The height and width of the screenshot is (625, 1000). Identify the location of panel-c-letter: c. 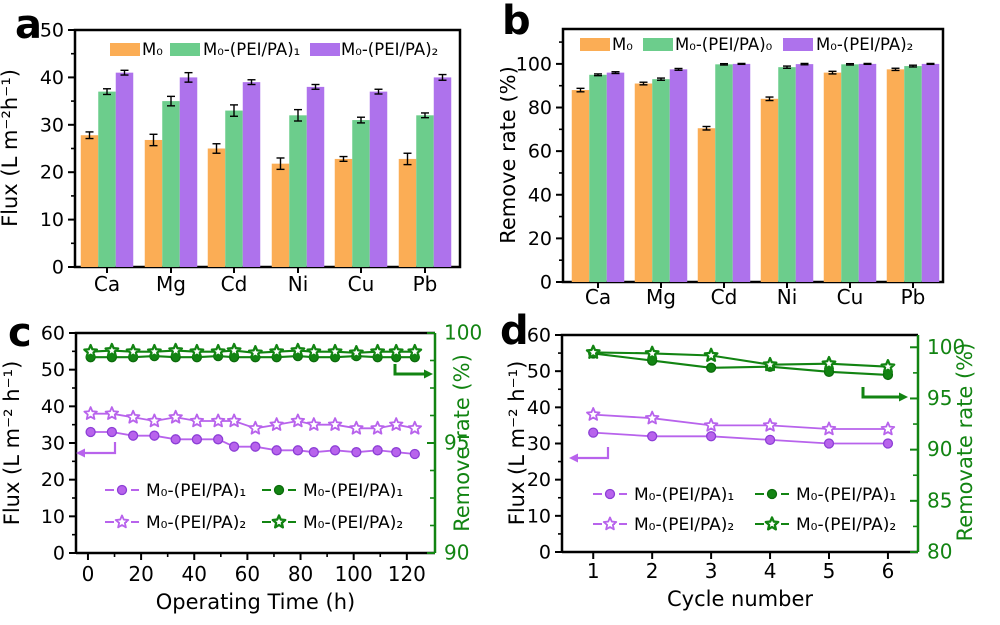
(20, 333).